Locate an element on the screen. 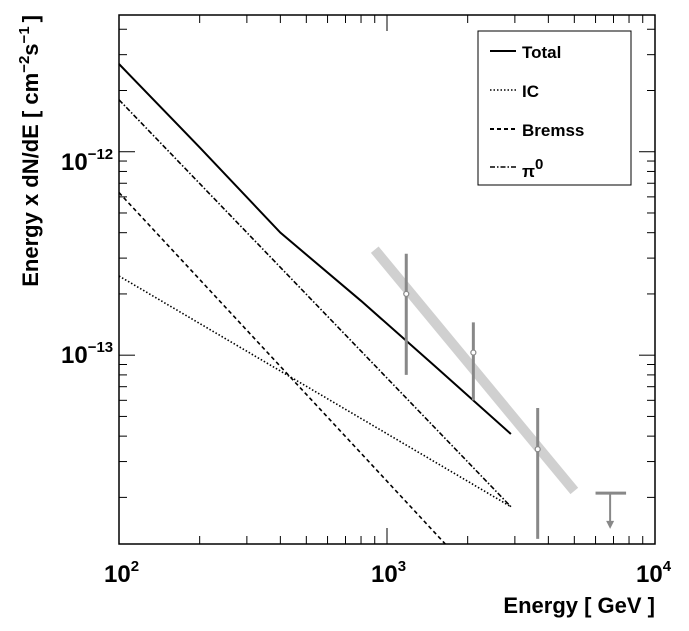  x-tick-label-100: 10² is located at coordinates (121, 573).